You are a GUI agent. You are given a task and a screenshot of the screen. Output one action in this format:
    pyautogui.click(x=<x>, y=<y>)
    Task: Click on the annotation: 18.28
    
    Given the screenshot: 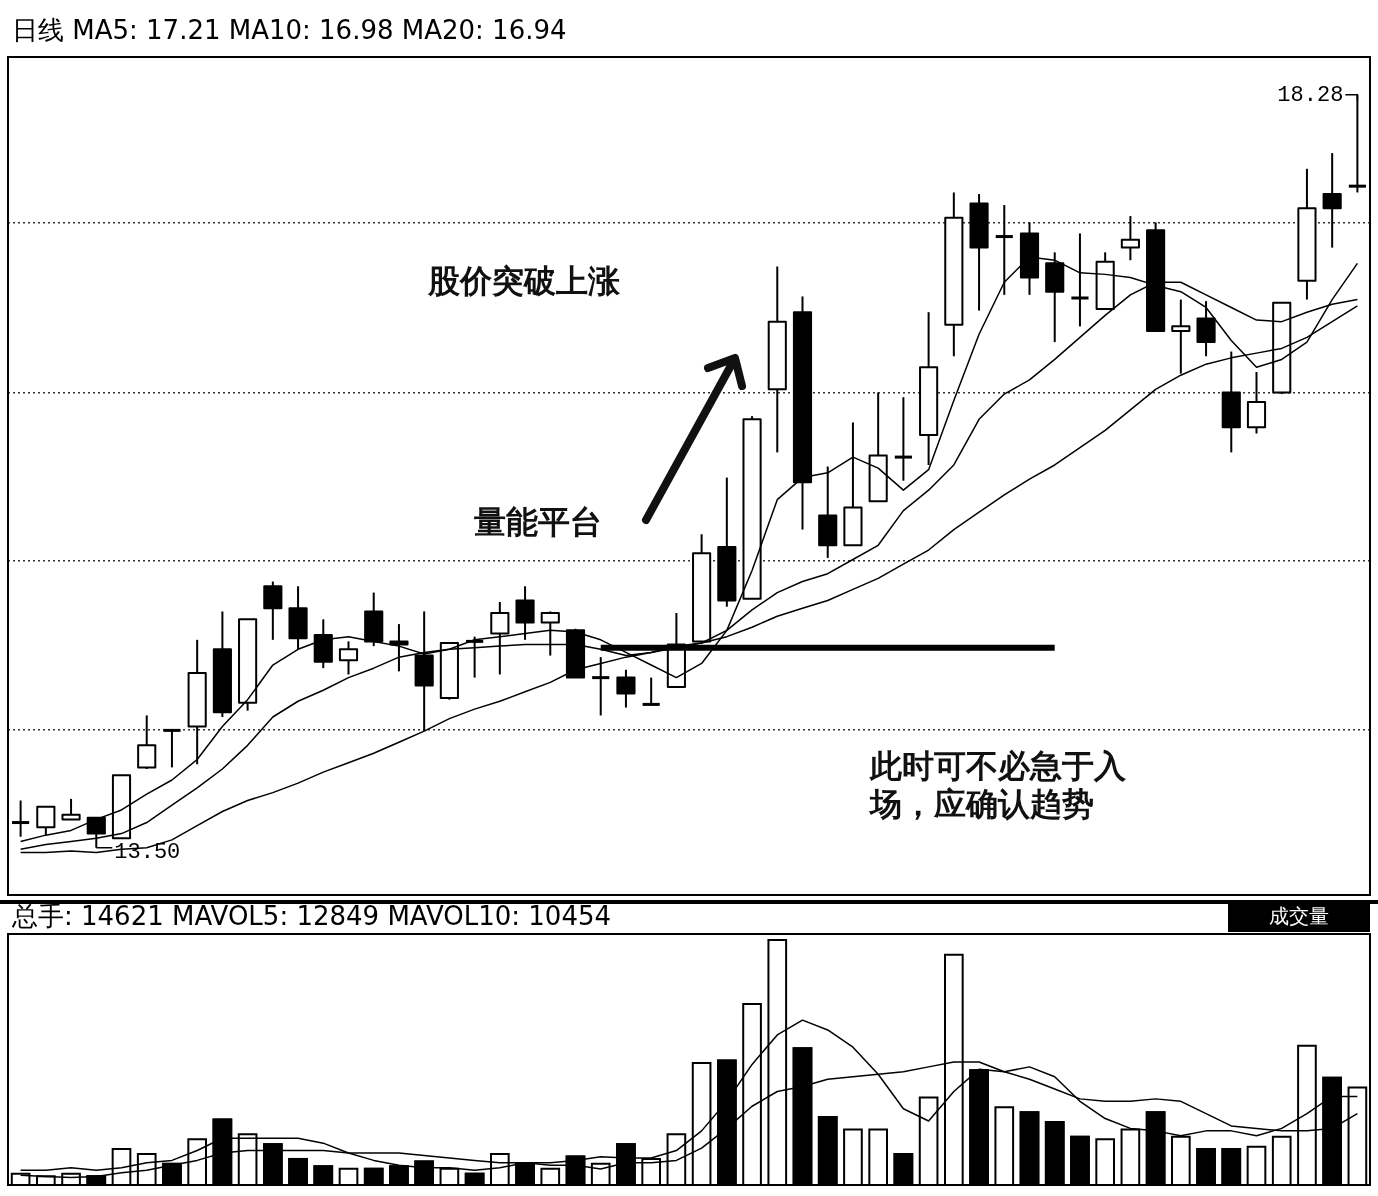 What is the action you would take?
    pyautogui.click(x=1310, y=95)
    